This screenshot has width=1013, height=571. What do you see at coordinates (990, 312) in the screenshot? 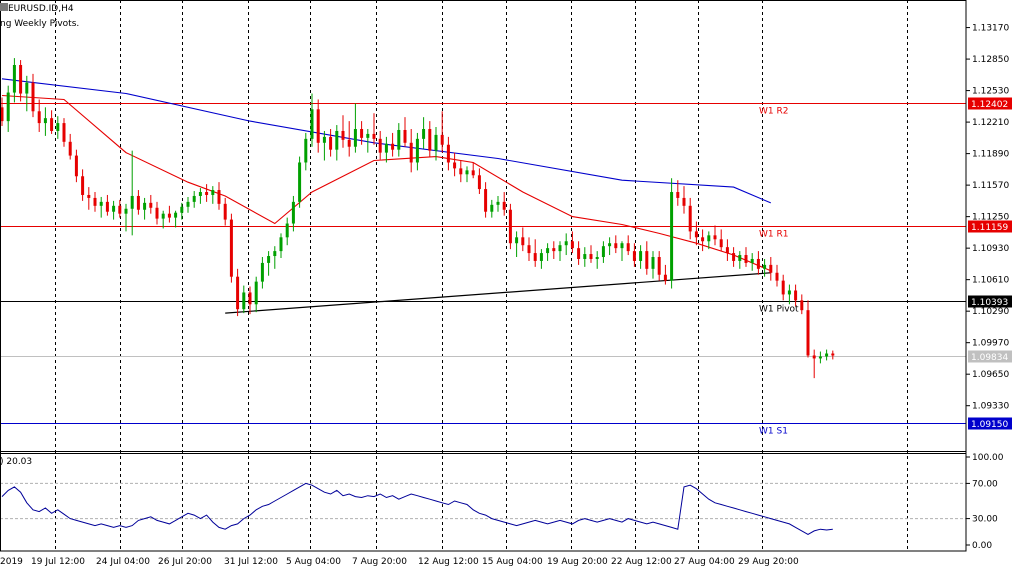
I see `y-tick-label: 1.10290` at bounding box center [990, 312].